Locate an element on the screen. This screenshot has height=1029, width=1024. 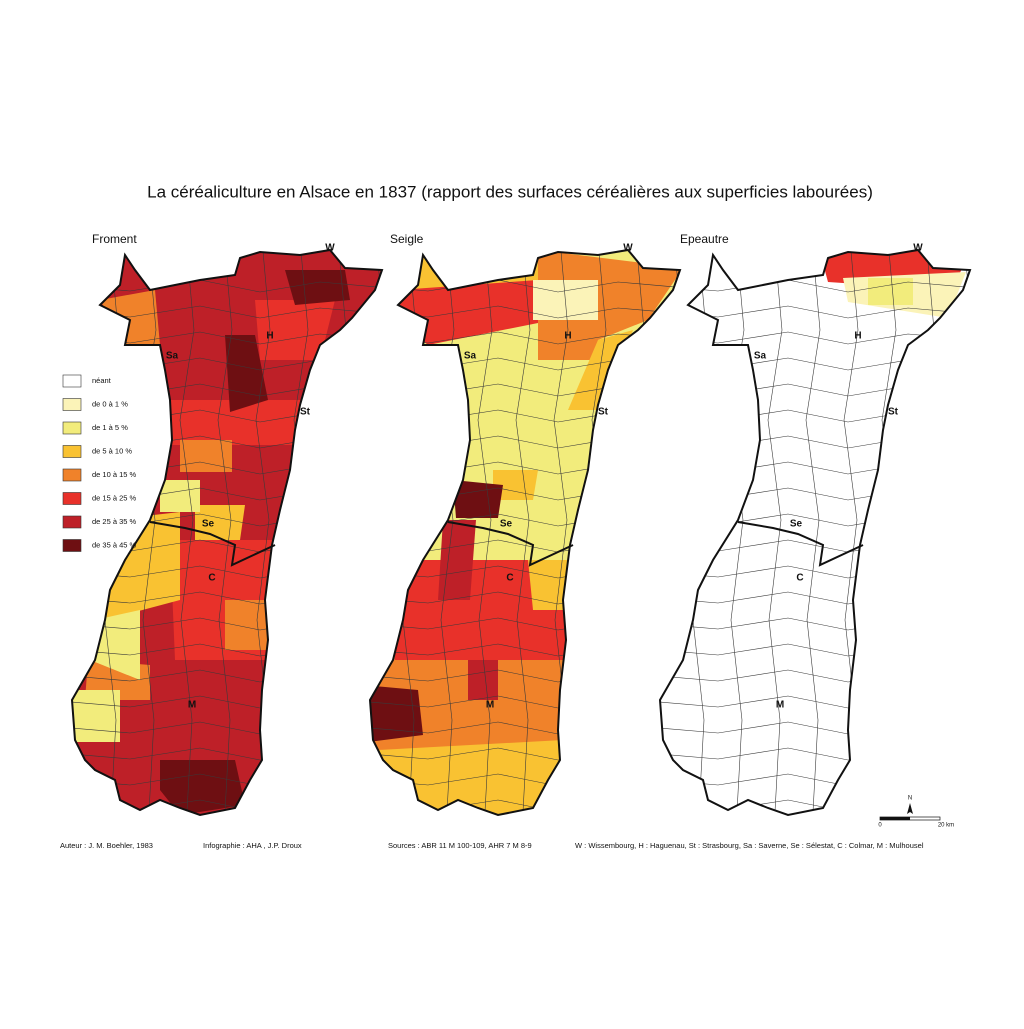
scale-bar-fill is located at coordinates (895, 818).